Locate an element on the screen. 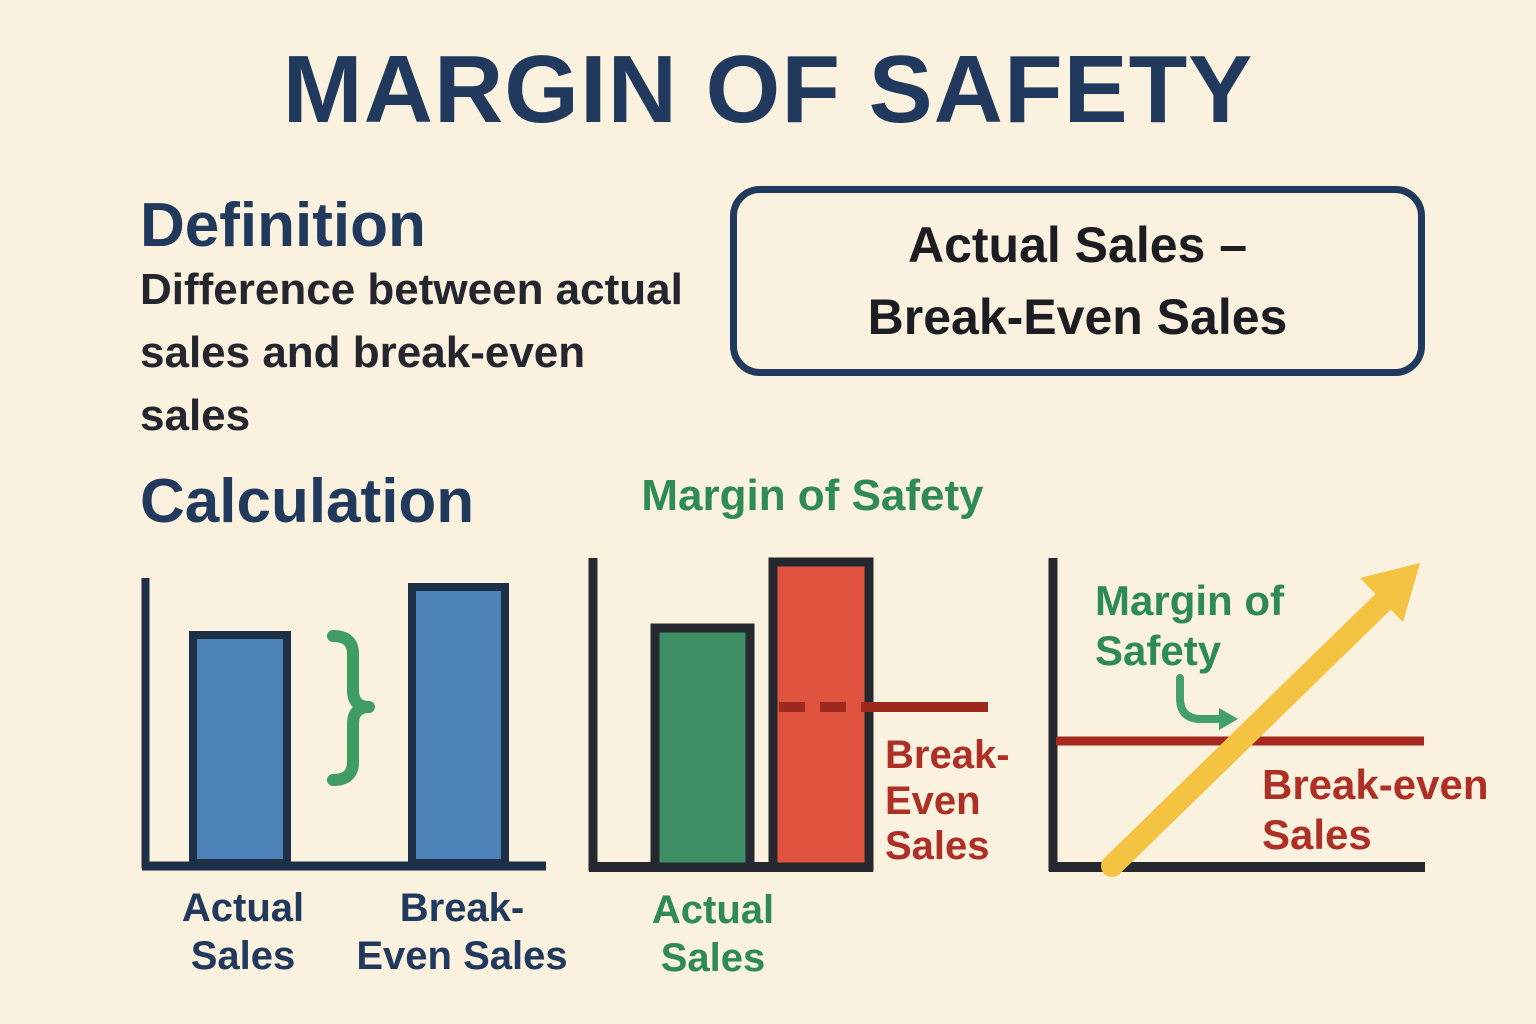 This screenshot has height=1024, width=1536. middle-panel-title: Margin of Safety is located at coordinates (812, 495).